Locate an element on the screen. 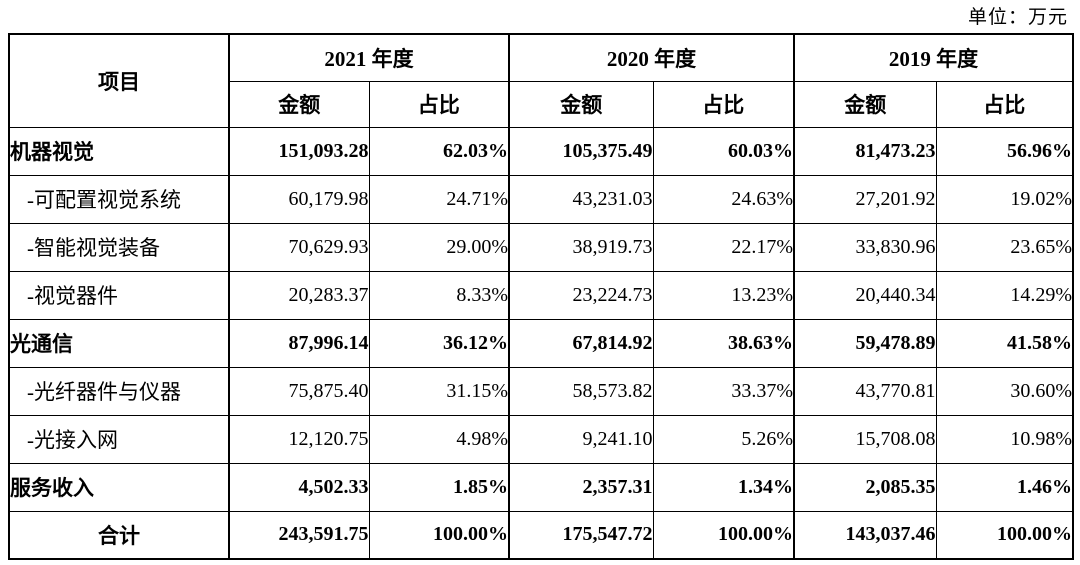 Image resolution: width=1080 pixels, height=565 pixels. item-label-cell: -可配置视觉系统 is located at coordinates (119, 199).